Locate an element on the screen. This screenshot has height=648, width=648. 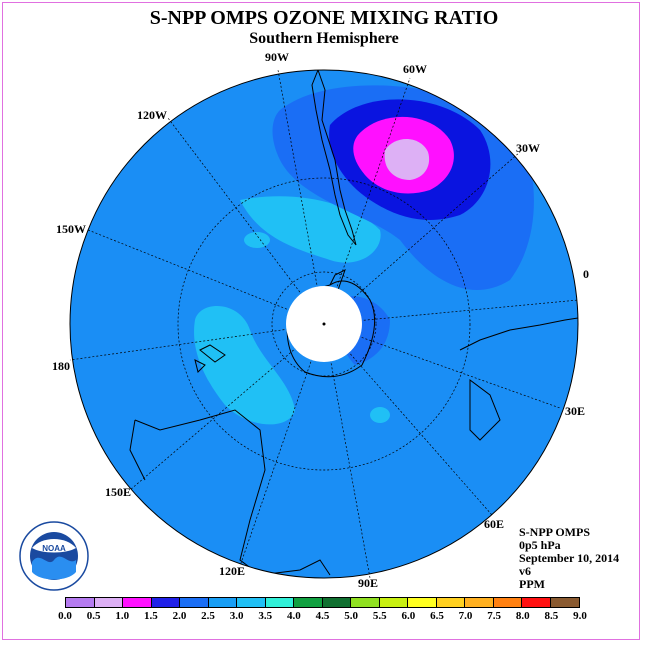
colorbar-tick-label: 2.5 is located at coordinates (208, 616).